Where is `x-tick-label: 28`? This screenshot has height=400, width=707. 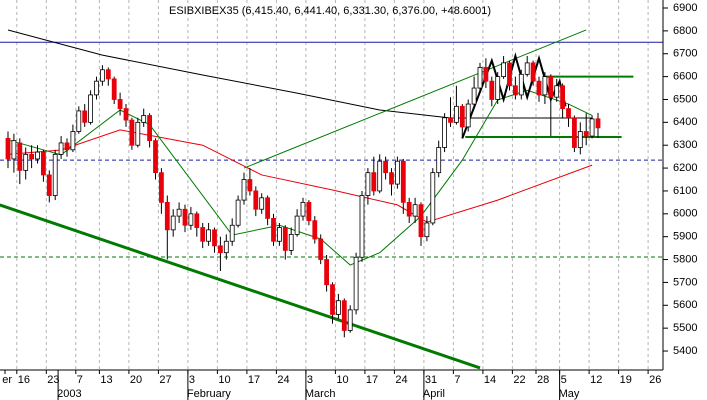
x-tick-label: 28 is located at coordinates (543, 380).